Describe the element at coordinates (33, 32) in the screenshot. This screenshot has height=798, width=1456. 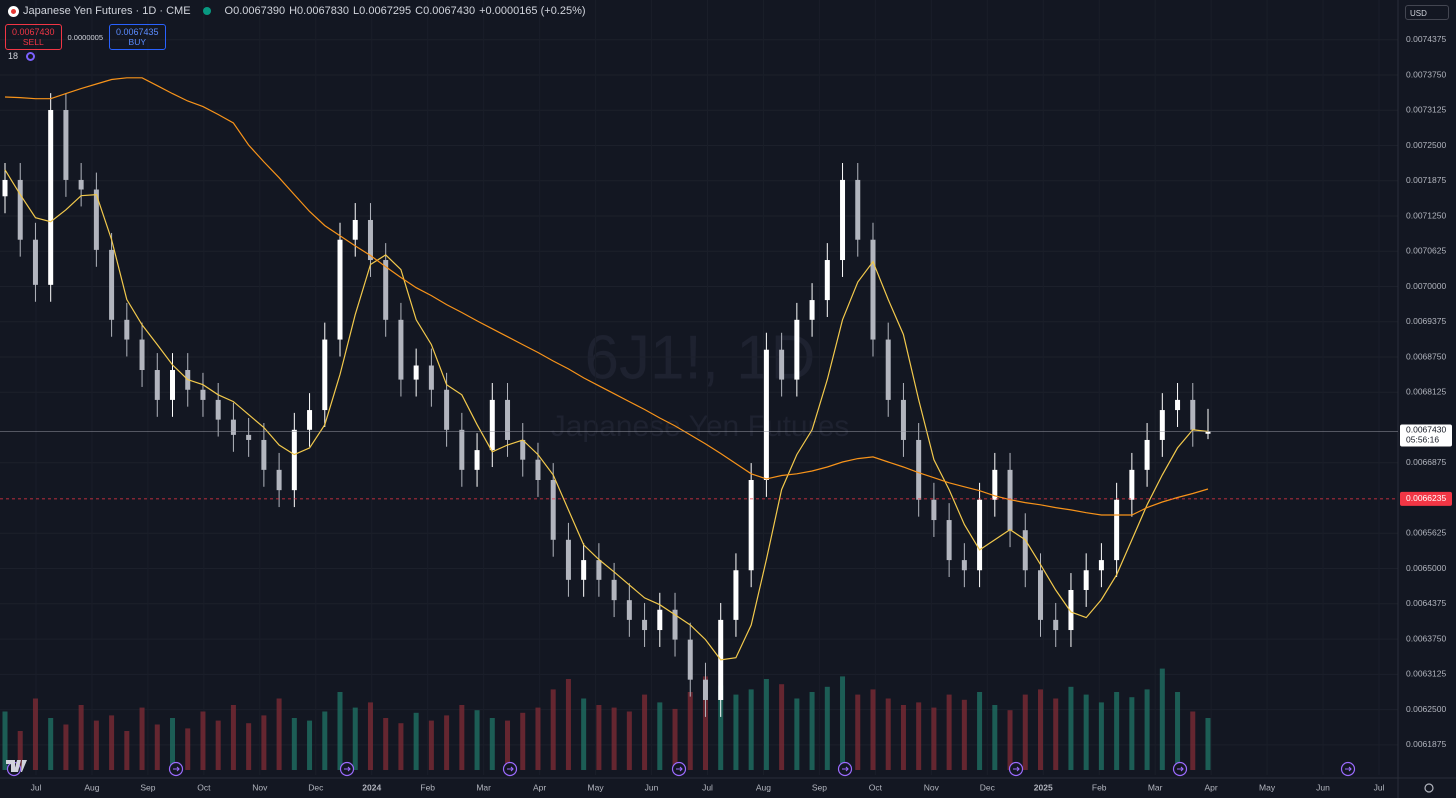
I see `sell-price: 0.0067430` at that location.